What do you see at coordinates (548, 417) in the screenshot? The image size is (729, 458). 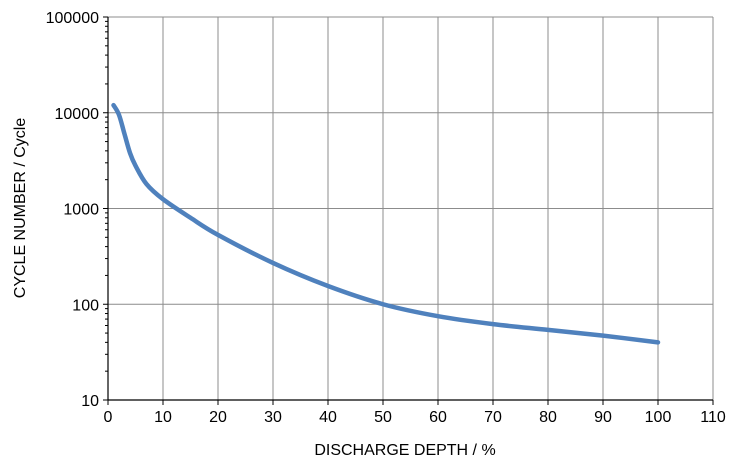 I see `x-tick-label: 80` at bounding box center [548, 417].